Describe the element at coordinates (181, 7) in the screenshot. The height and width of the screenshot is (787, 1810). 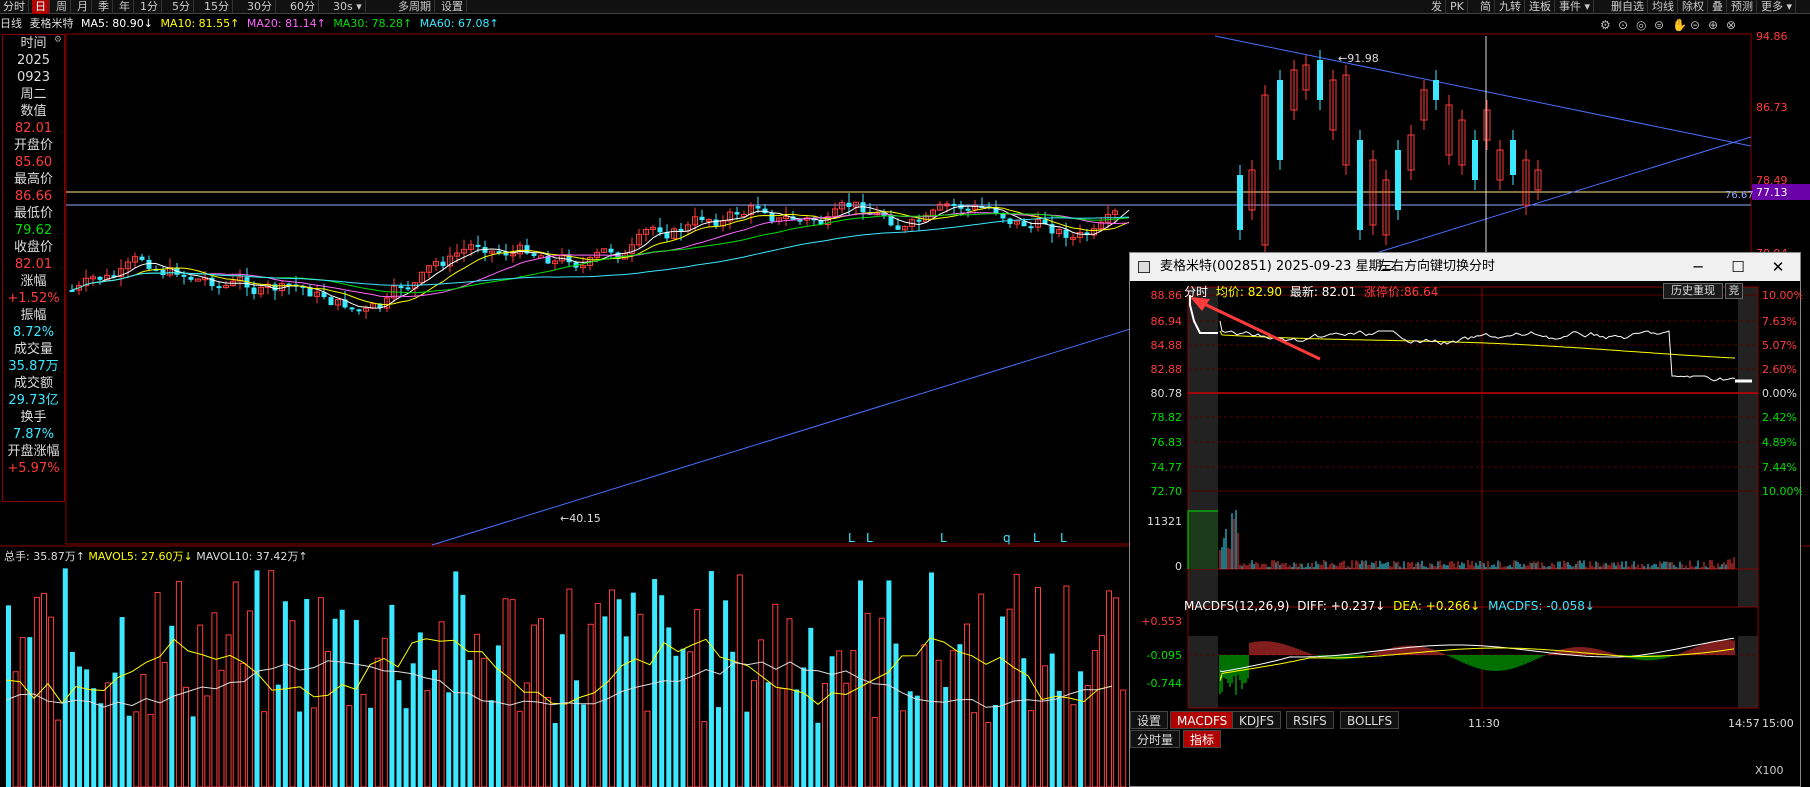
I see `period-tab-7: 5分` at that location.